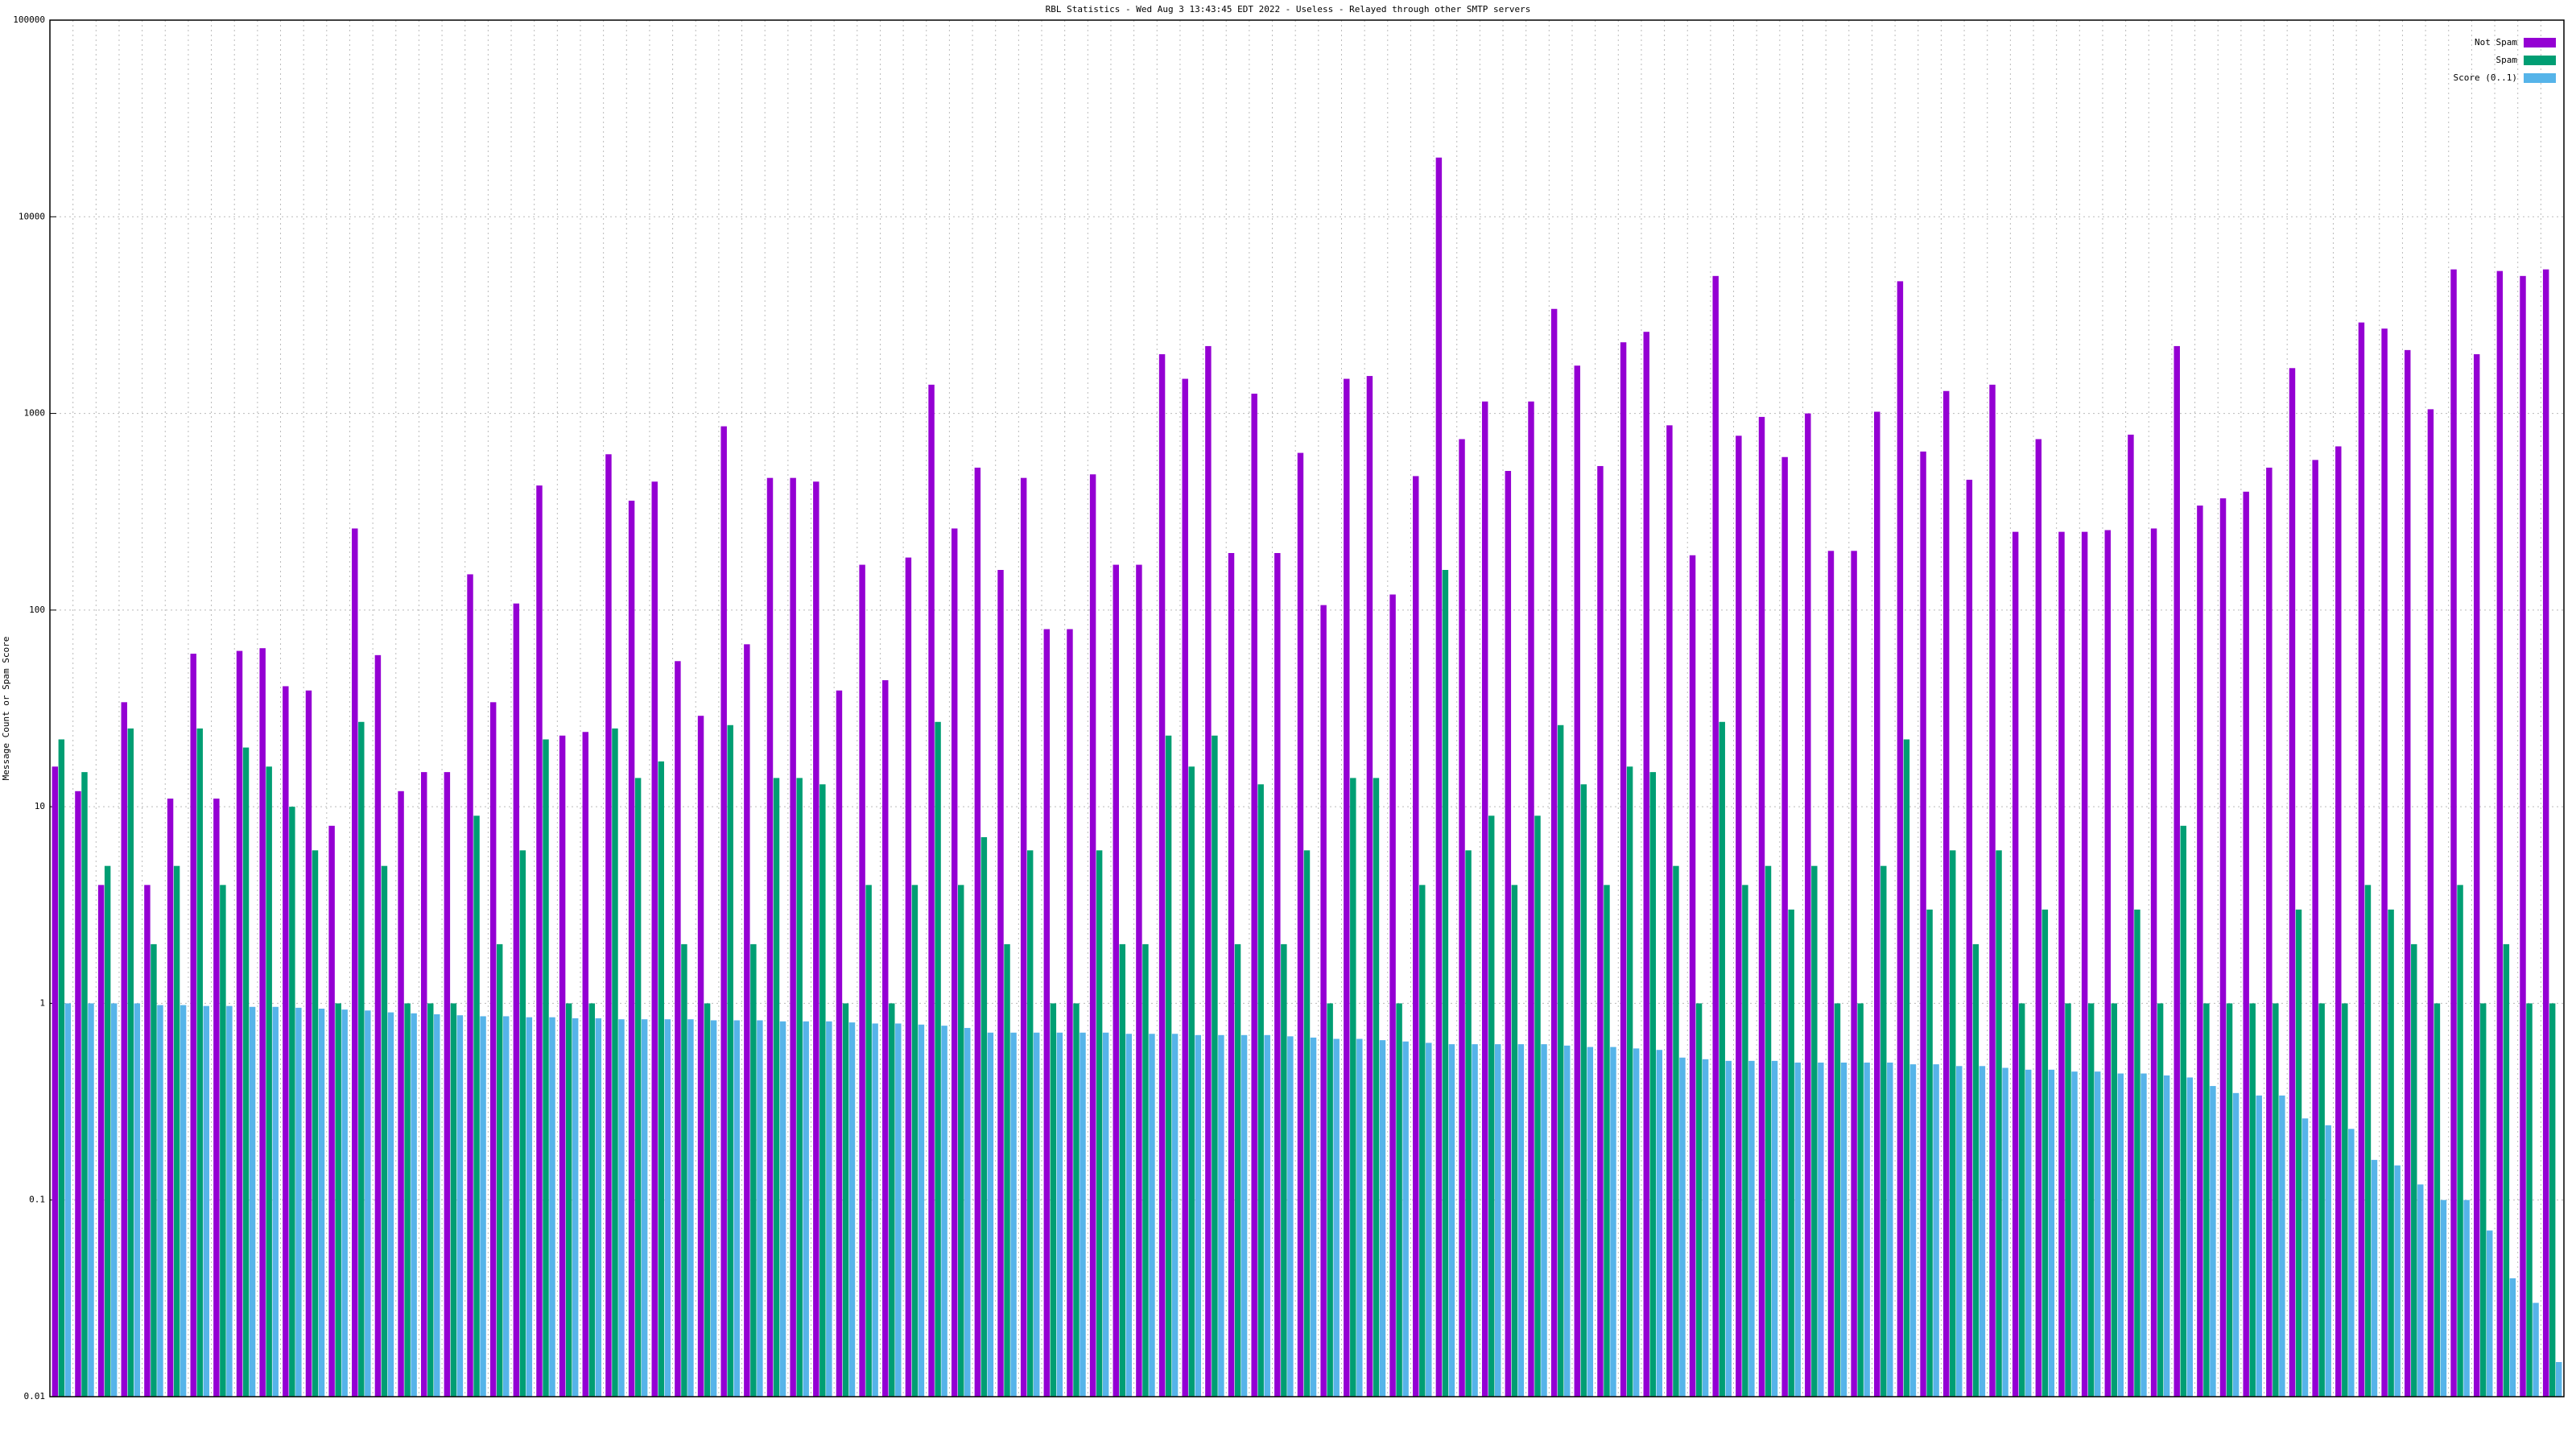  What do you see at coordinates (35, 1396) in the screenshot?
I see `y-tick-label: 0.01` at bounding box center [35, 1396].